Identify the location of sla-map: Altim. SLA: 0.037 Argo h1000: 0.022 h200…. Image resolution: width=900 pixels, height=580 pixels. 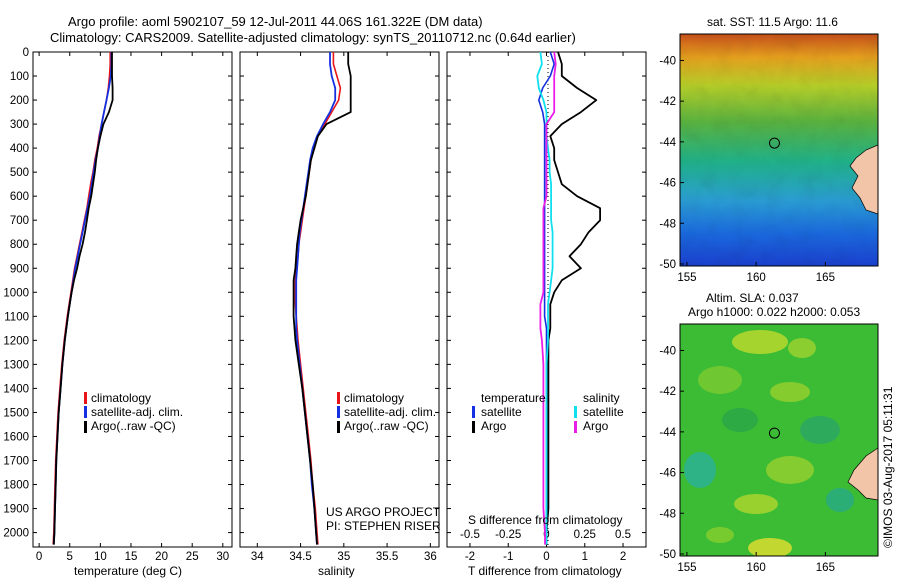
(769, 432).